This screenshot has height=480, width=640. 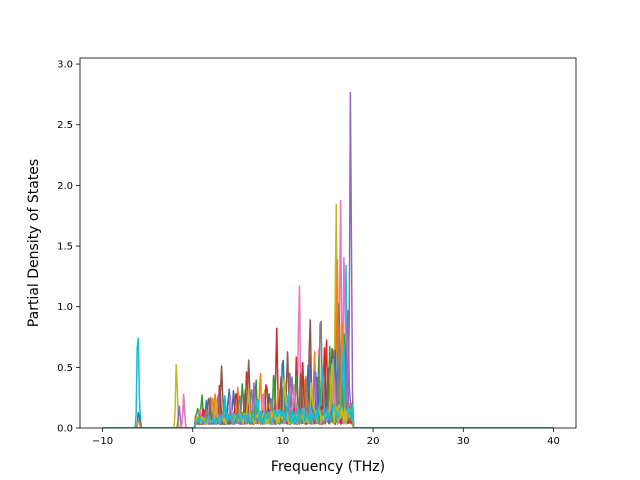 I want to click on y-tick-label: 1.0, so click(x=65, y=307).